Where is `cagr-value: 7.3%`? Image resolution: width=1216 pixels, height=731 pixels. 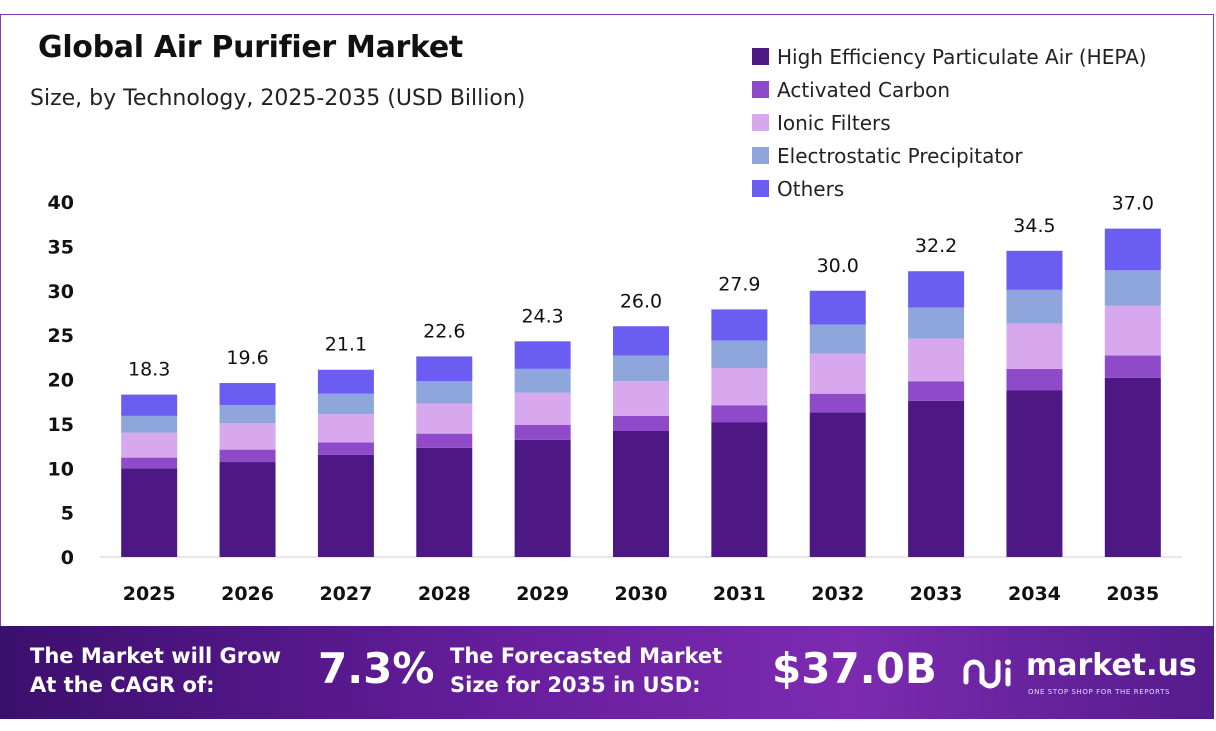 cagr-value: 7.3% is located at coordinates (376, 668).